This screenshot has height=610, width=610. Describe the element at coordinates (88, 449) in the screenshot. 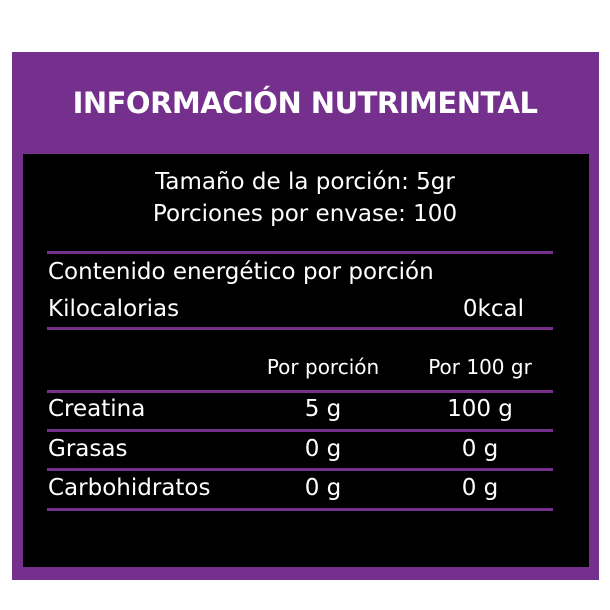

I see `nutrient-name: Grasas` at that location.